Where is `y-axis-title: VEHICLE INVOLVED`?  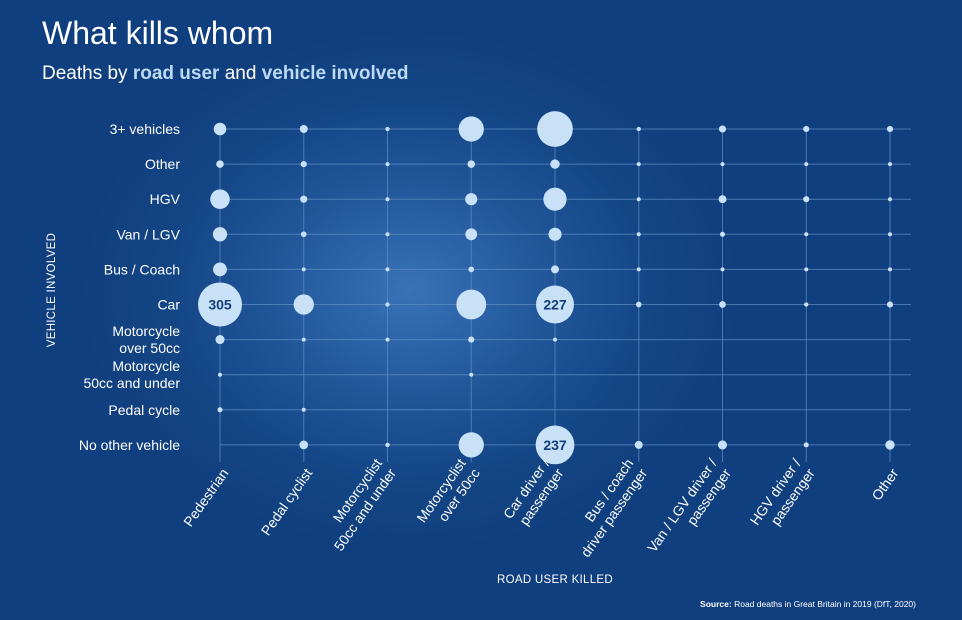
y-axis-title: VEHICLE INVOLVED is located at coordinates (52, 290).